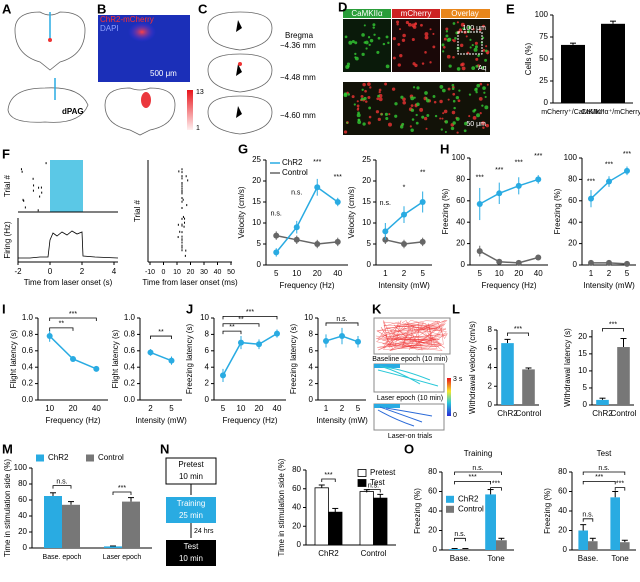  What do you see at coordinates (58, 457) in the screenshot?
I see `legend-label: ChR2` at bounding box center [58, 457].